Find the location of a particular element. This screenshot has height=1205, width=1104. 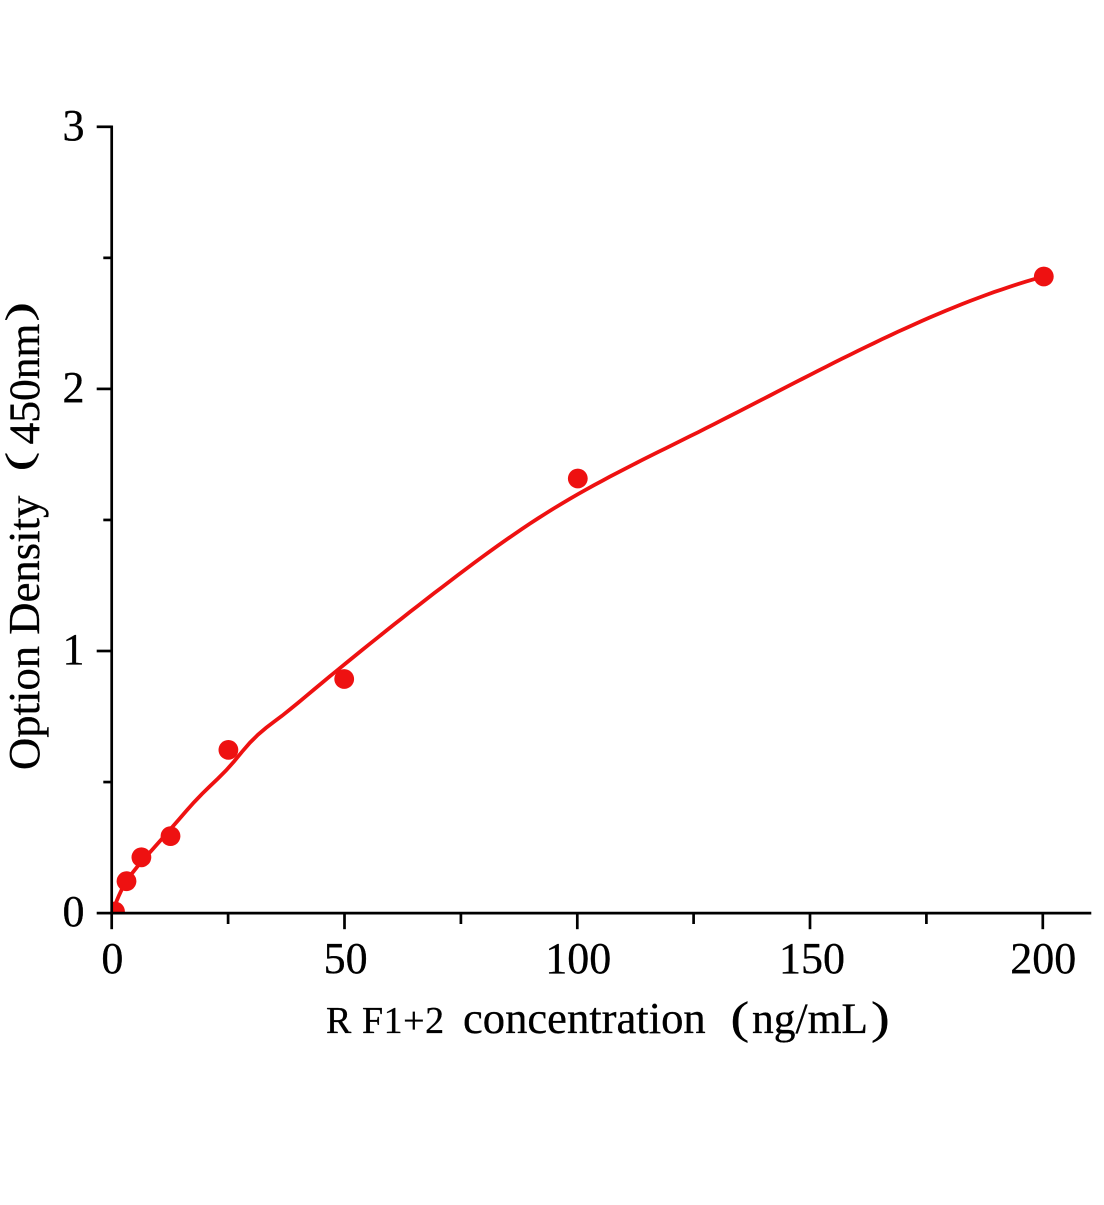

svg-text: 3 is located at coordinates (74, 125).